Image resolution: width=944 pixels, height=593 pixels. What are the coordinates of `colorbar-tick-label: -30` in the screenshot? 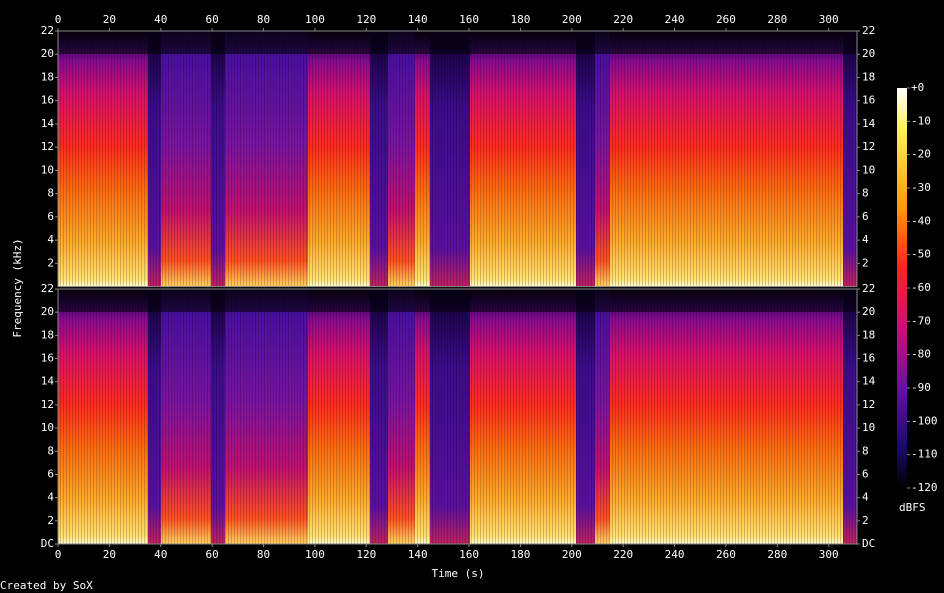 It's located at (921, 187).